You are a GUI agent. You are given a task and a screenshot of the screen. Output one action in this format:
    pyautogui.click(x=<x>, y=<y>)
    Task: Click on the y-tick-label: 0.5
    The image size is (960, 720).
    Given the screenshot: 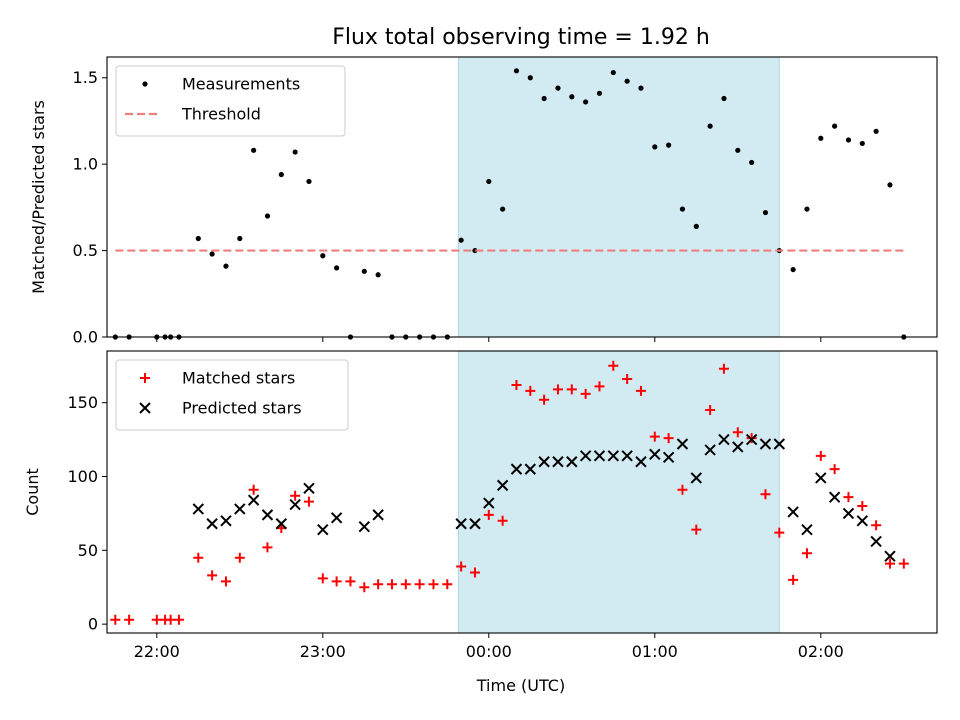 What is the action you would take?
    pyautogui.click(x=85, y=250)
    